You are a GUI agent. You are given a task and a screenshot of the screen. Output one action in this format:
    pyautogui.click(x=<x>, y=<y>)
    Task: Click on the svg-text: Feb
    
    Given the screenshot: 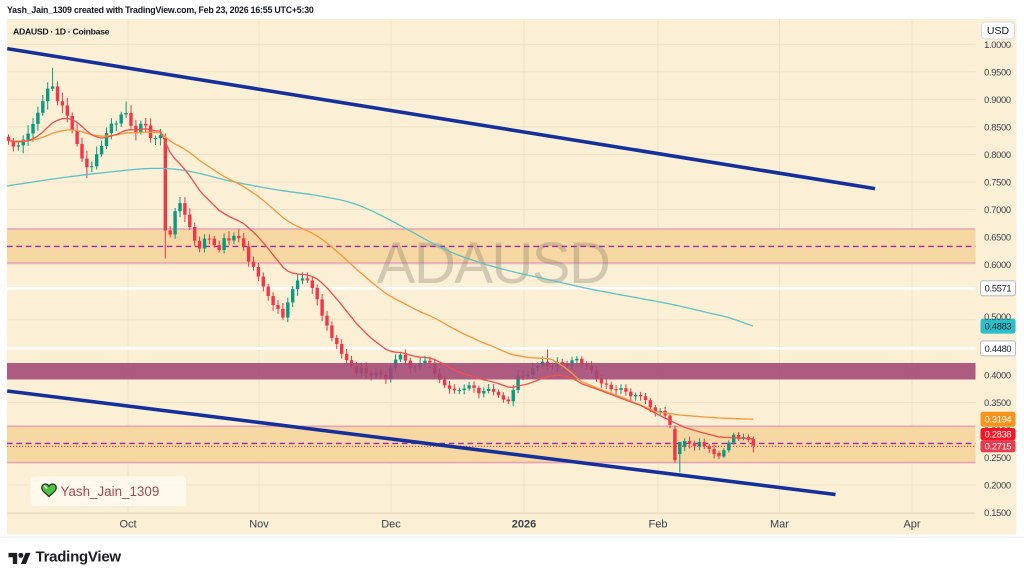 What is the action you would take?
    pyautogui.click(x=658, y=525)
    